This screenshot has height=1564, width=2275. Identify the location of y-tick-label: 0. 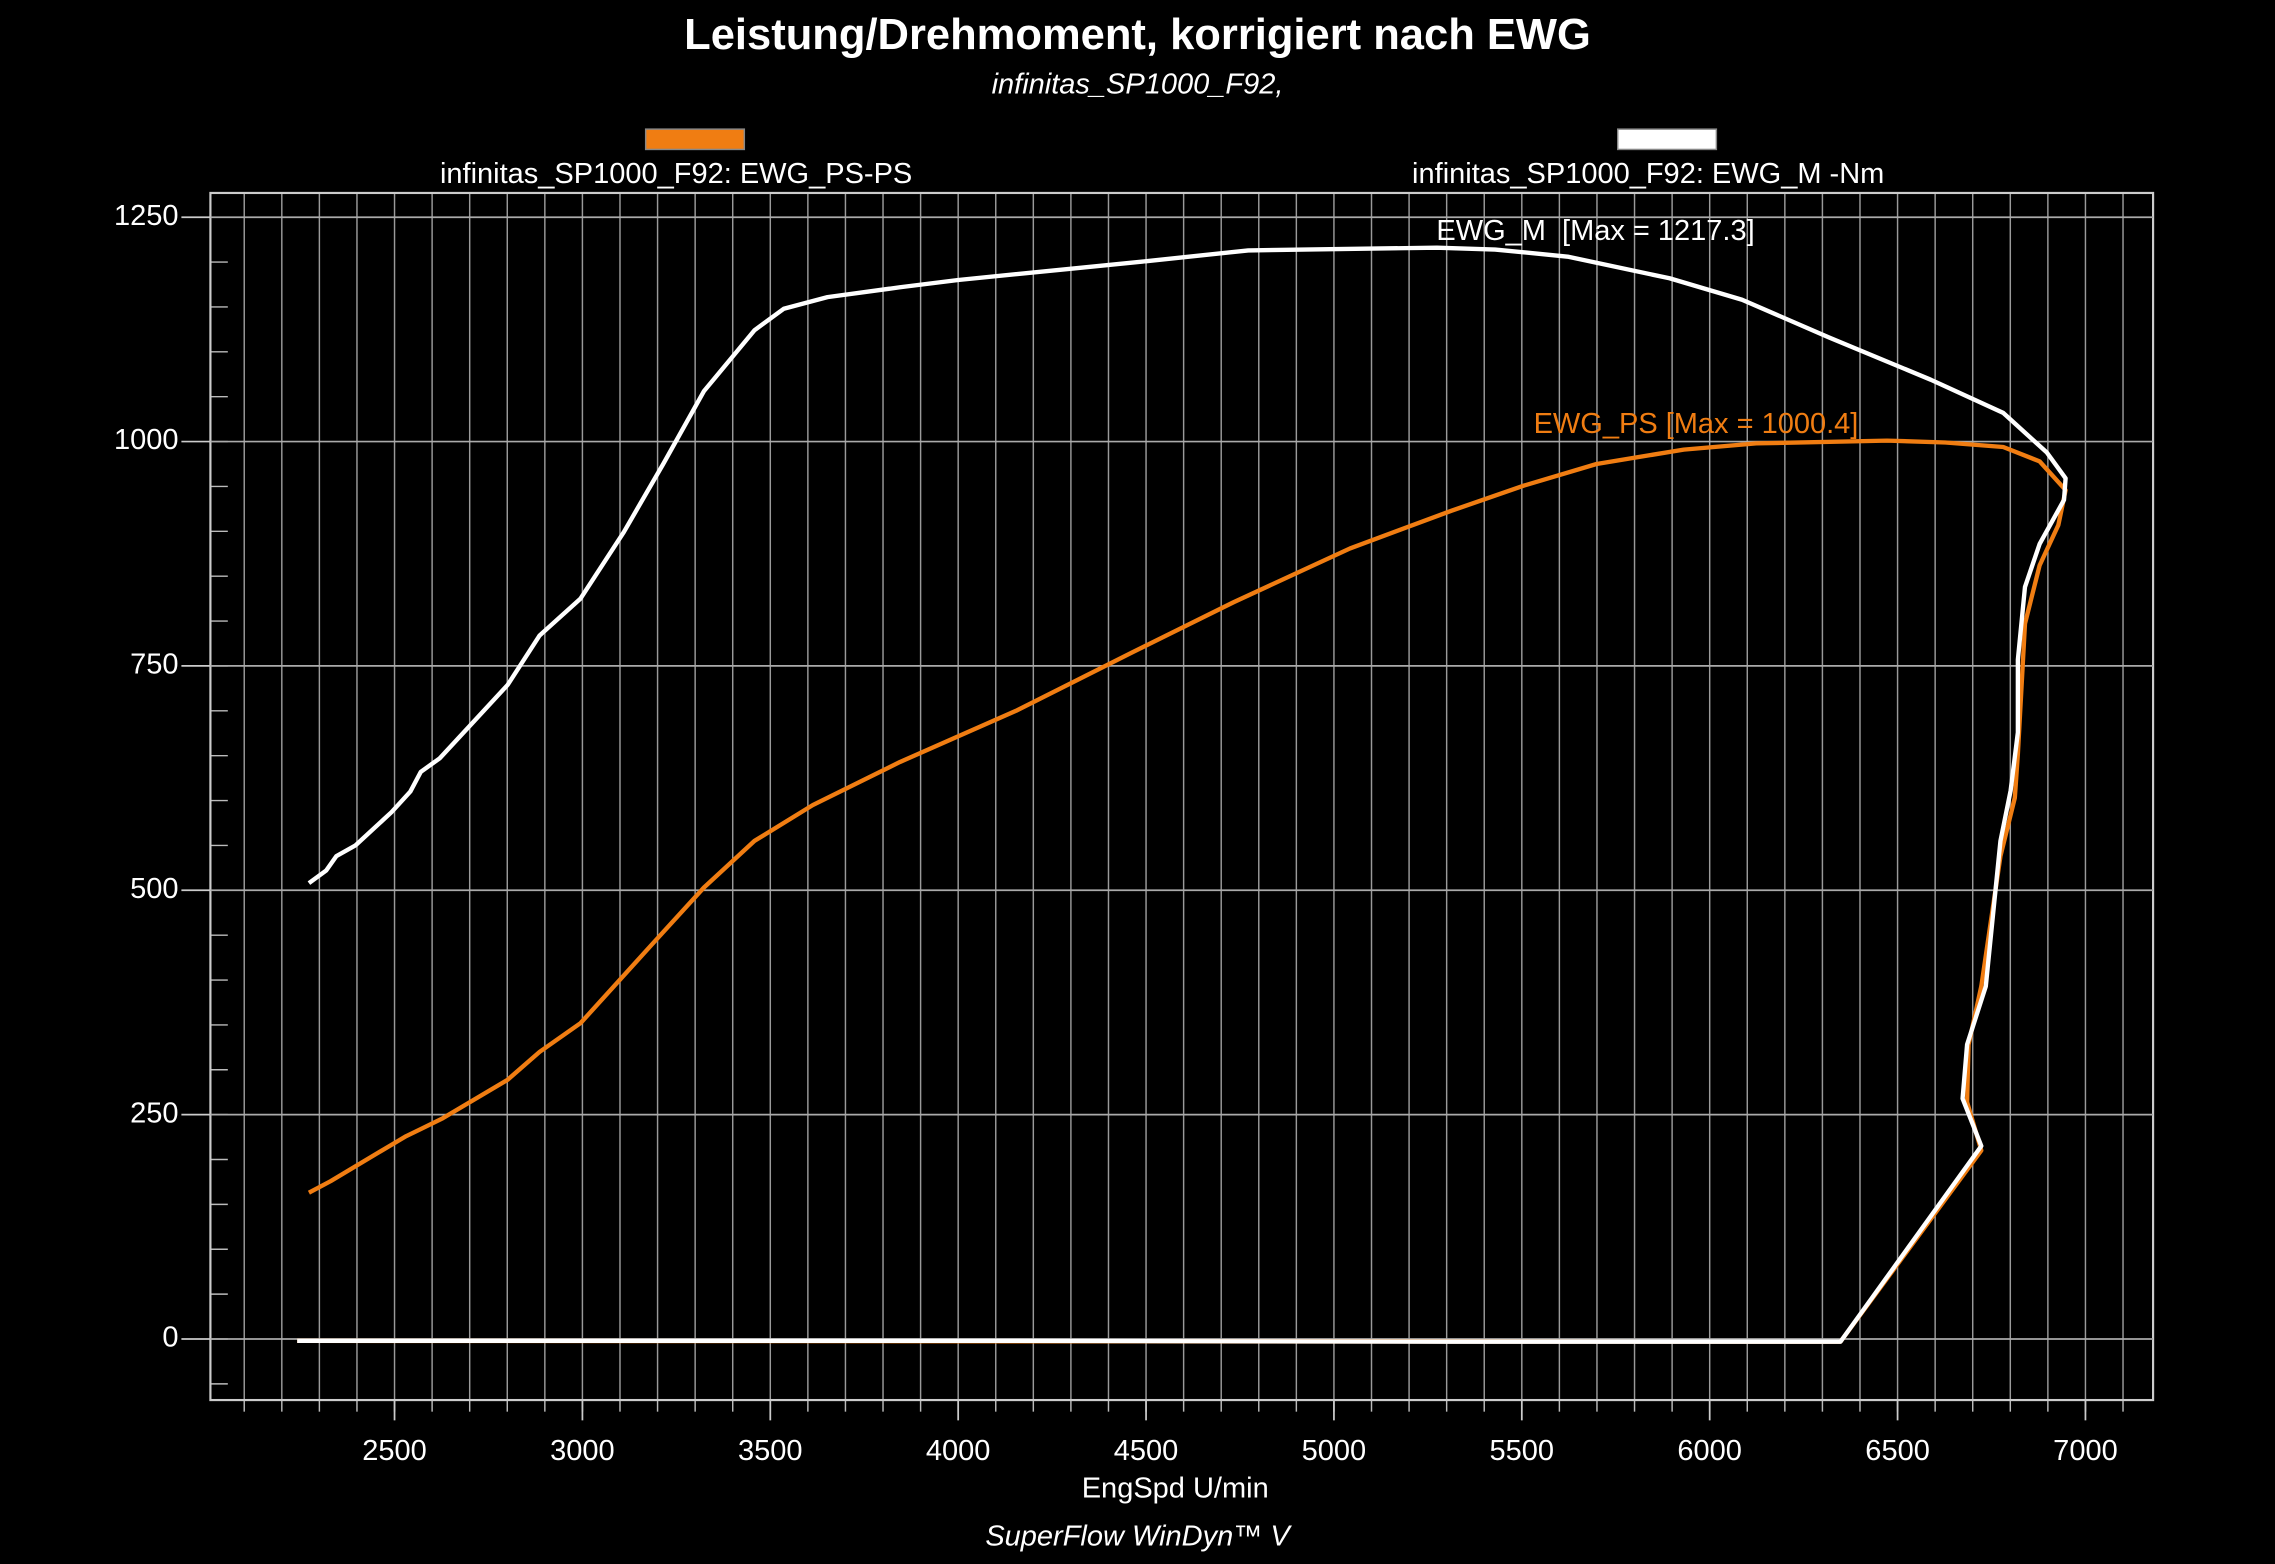
(170, 1338).